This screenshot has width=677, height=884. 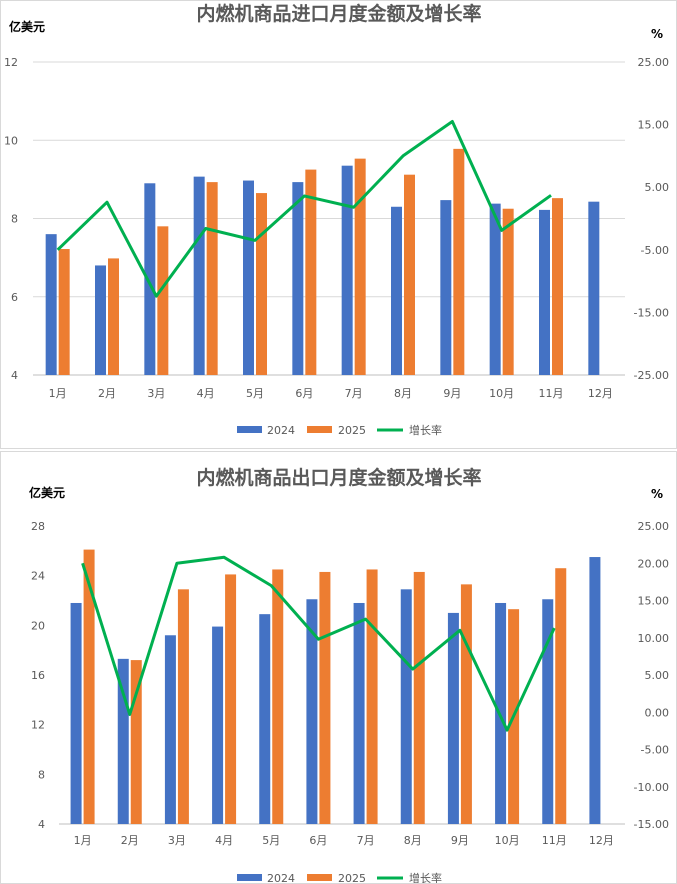 I want to click on chart-title: 内燃机商品出口月度金额及增长率, so click(x=338, y=477).